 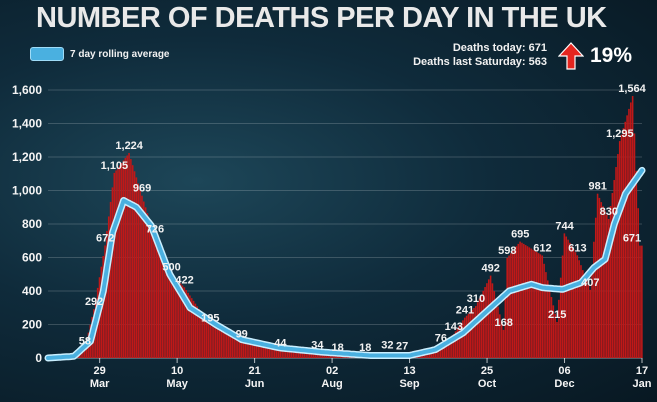 I want to click on data-label: 32, so click(x=387, y=346).